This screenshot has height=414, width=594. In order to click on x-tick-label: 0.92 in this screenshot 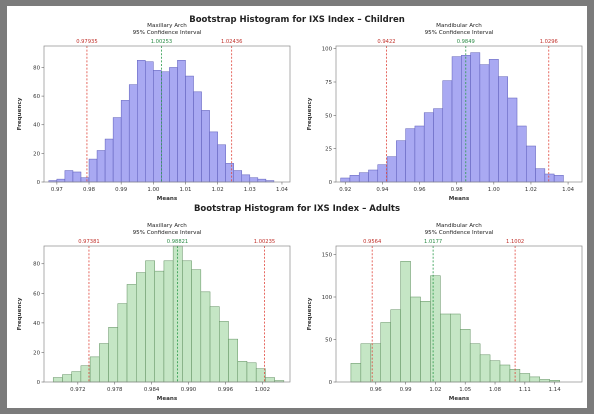, I will do `click(345, 190)`.